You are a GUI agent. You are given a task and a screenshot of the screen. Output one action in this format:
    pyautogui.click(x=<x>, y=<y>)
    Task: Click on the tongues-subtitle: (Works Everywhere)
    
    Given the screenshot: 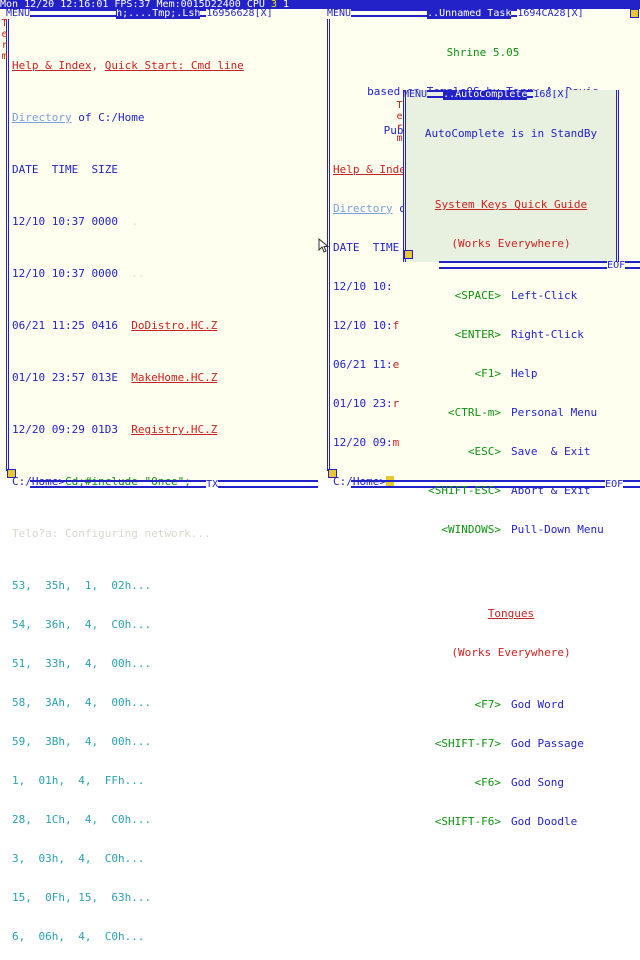 What is the action you would take?
    pyautogui.click(x=511, y=652)
    